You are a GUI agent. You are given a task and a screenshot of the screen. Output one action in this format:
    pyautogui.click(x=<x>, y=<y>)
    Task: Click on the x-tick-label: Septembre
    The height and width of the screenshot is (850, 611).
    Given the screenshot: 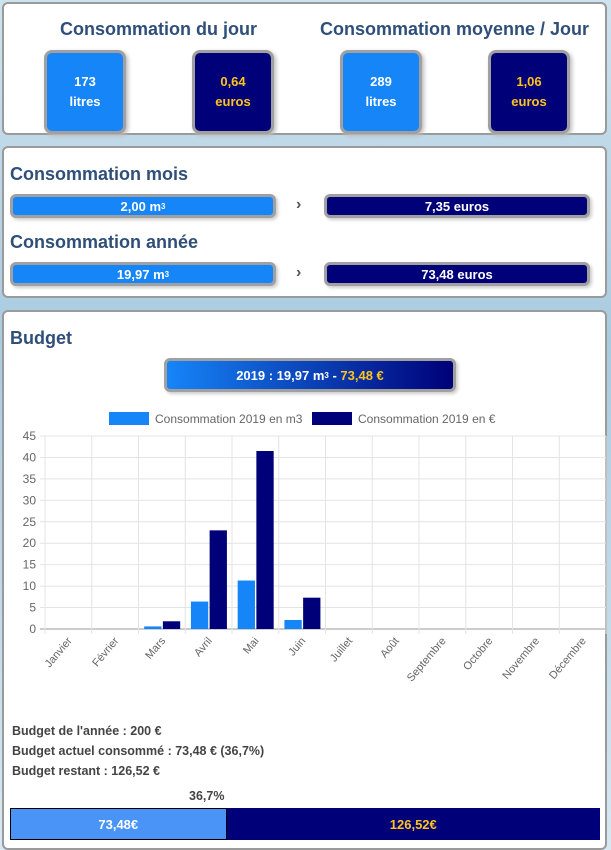 What is the action you would take?
    pyautogui.click(x=427, y=659)
    